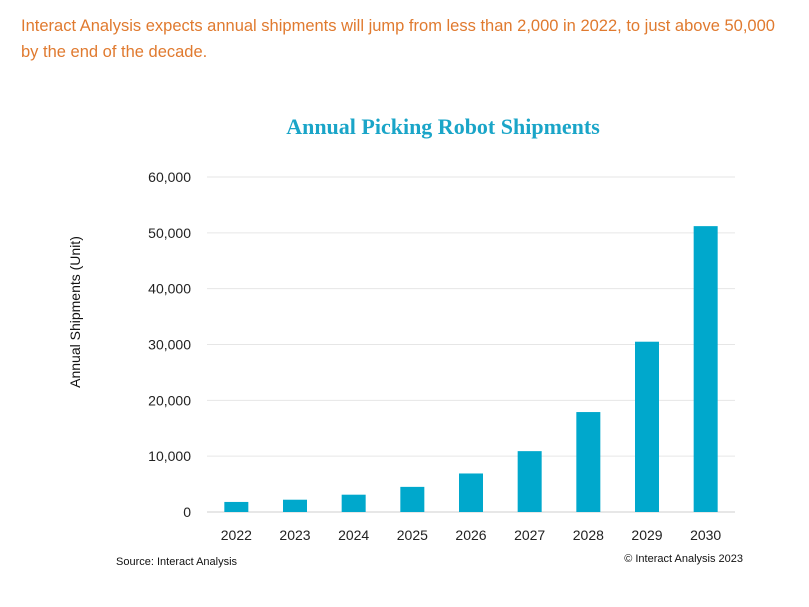  I want to click on x-tick-labels: 2022 2023 2024 2025 2026 2027 2028 2029 2030, so click(471, 535).